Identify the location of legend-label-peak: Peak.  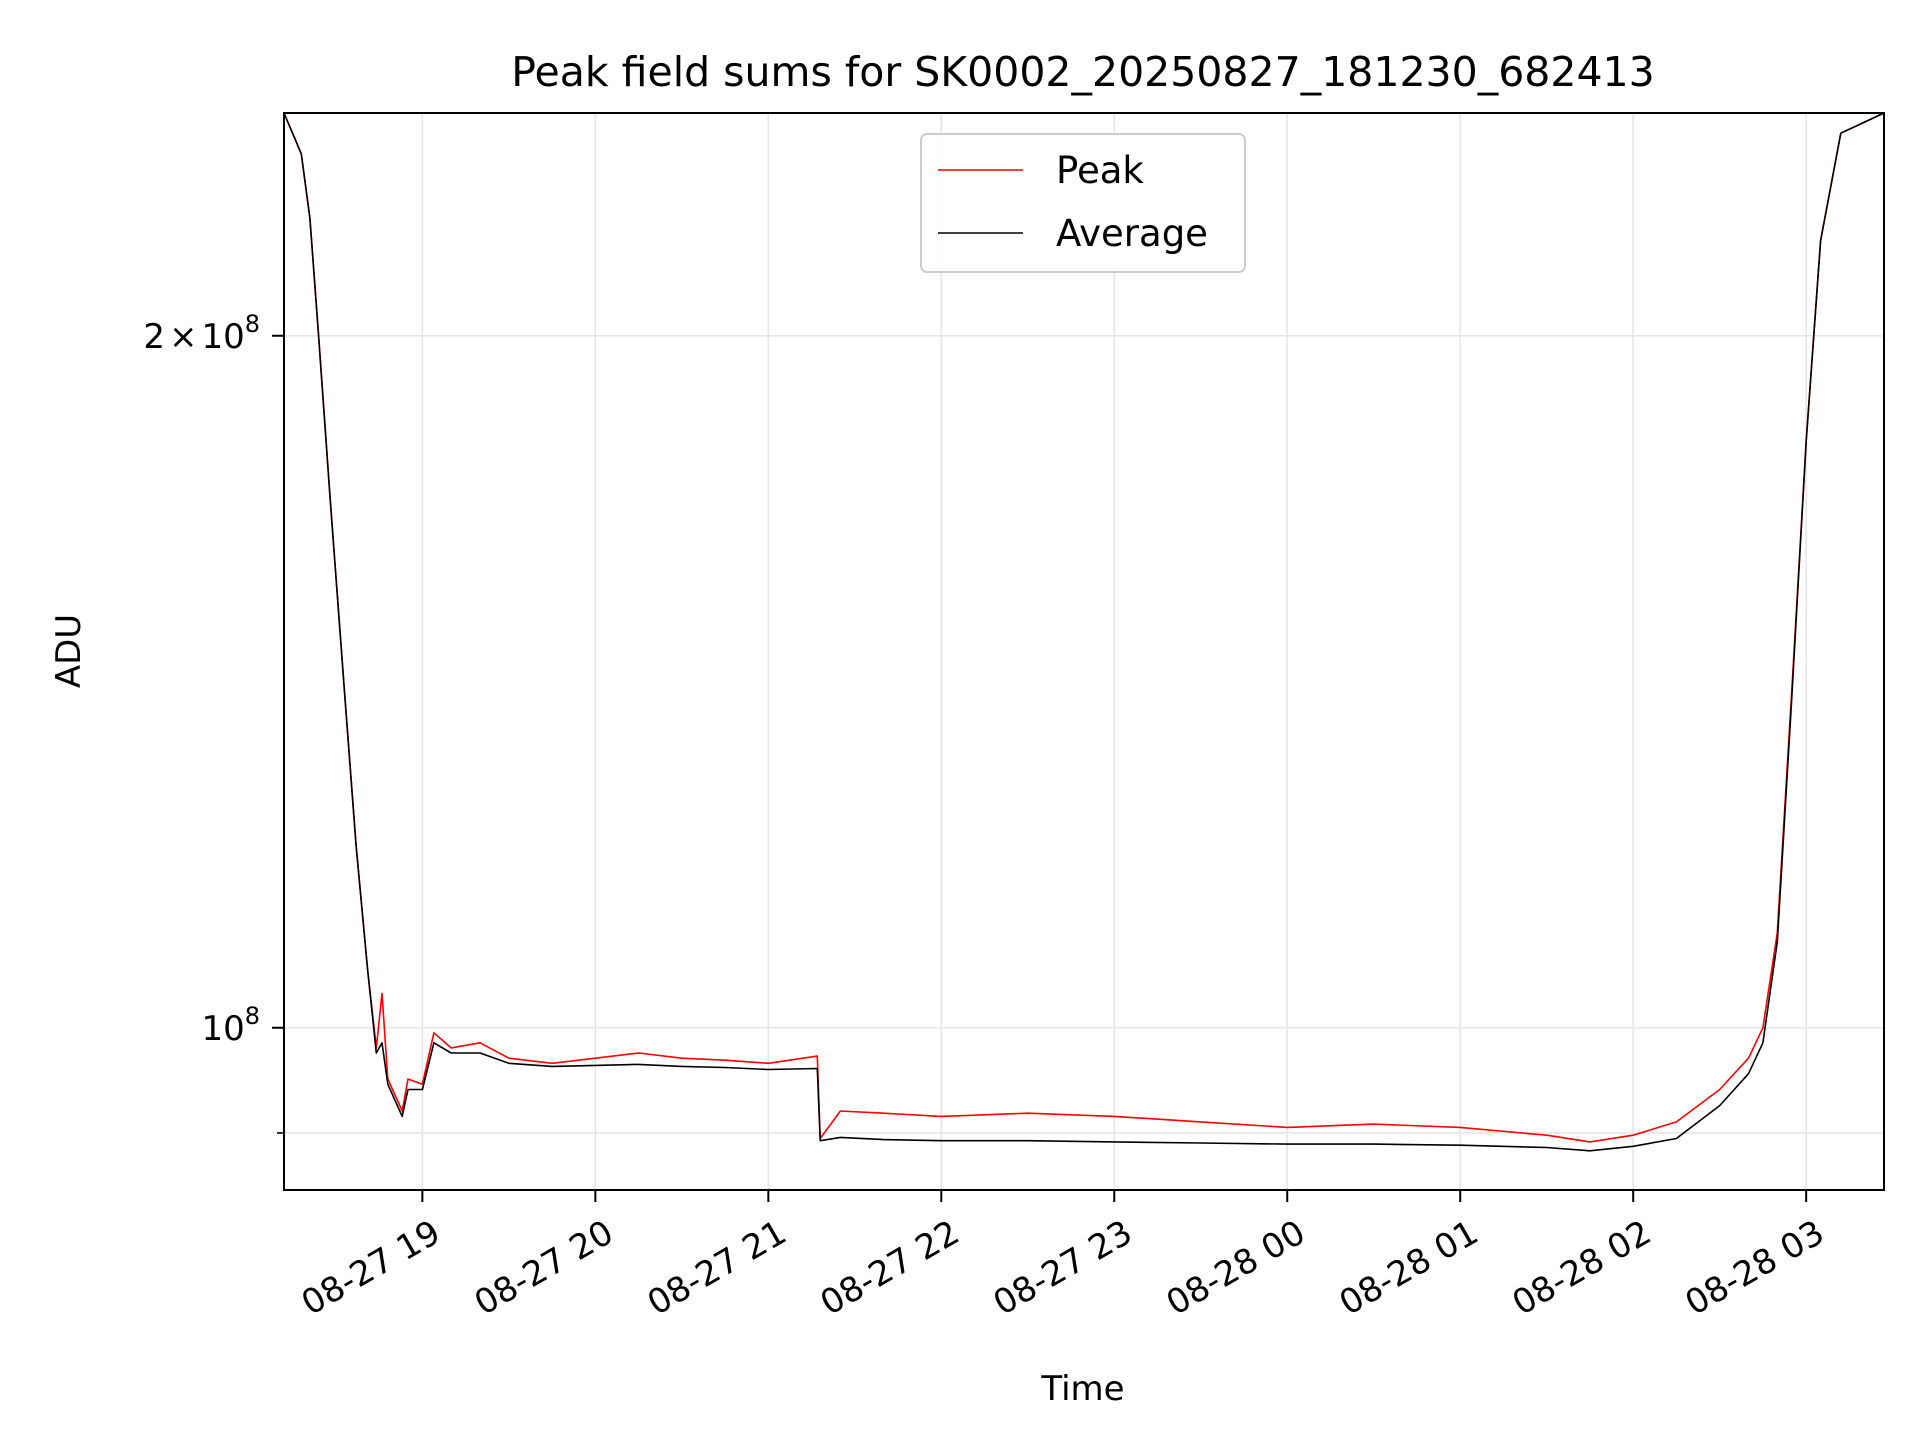
(1100, 170).